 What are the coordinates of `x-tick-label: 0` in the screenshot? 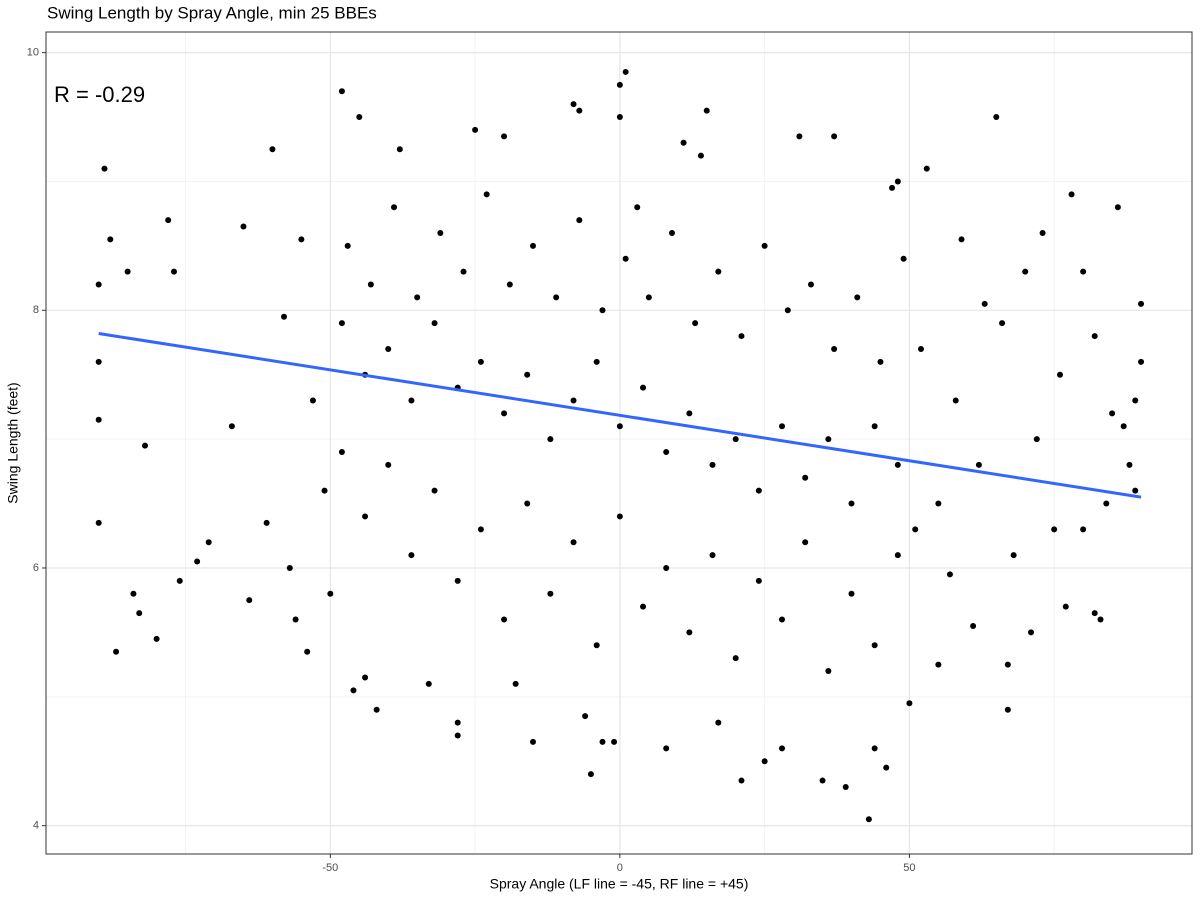 It's located at (620, 868).